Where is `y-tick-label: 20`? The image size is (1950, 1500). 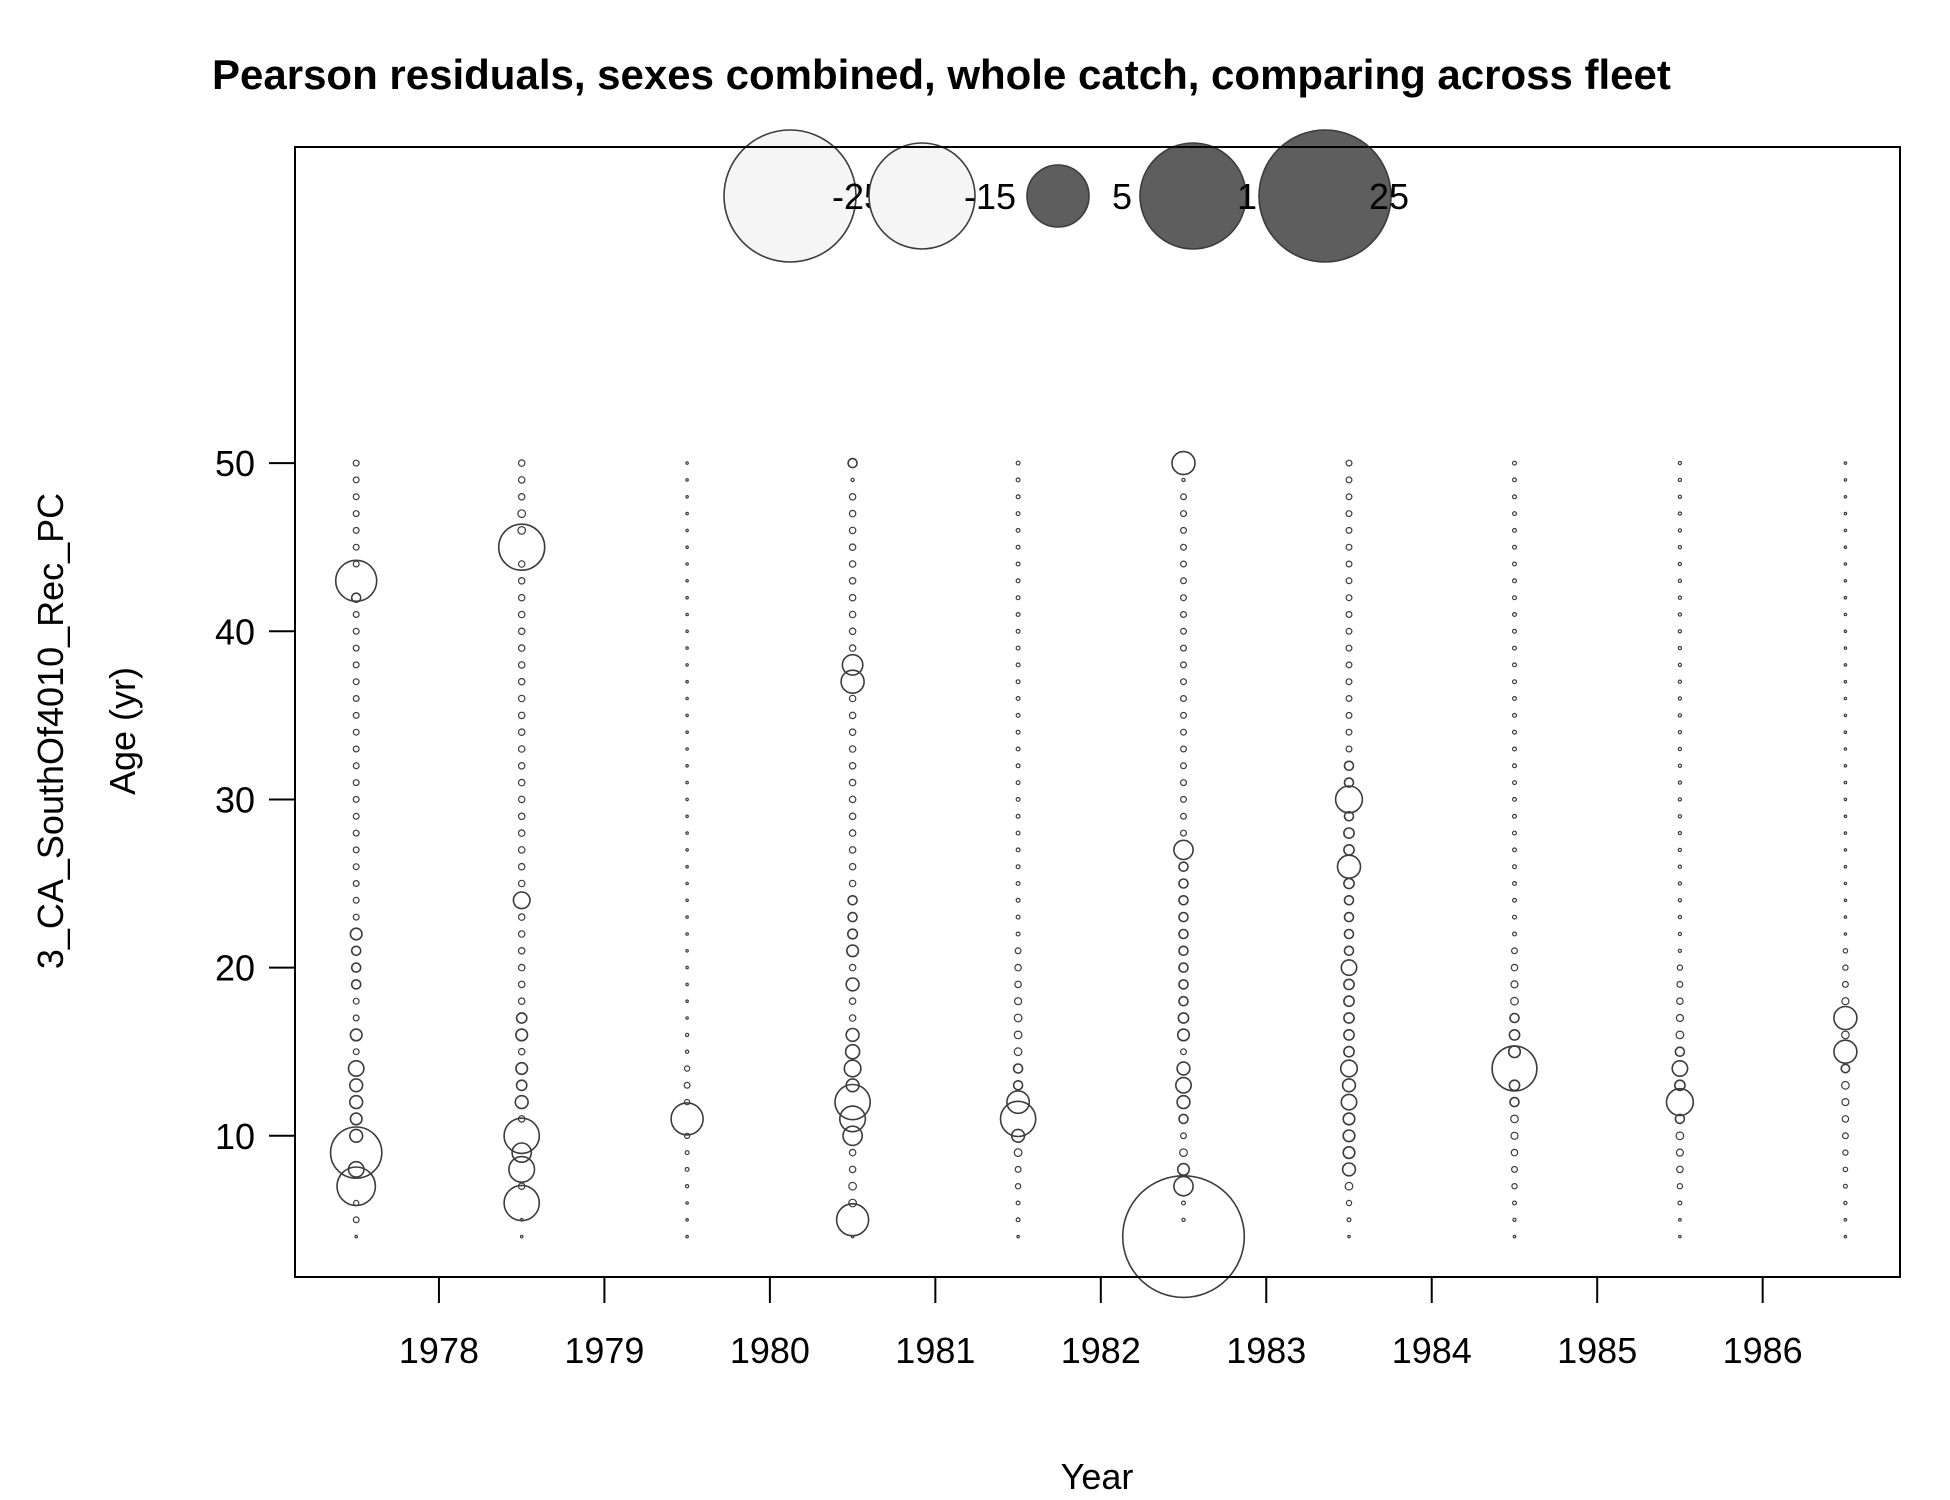
y-tick-label: 20 is located at coordinates (235, 968).